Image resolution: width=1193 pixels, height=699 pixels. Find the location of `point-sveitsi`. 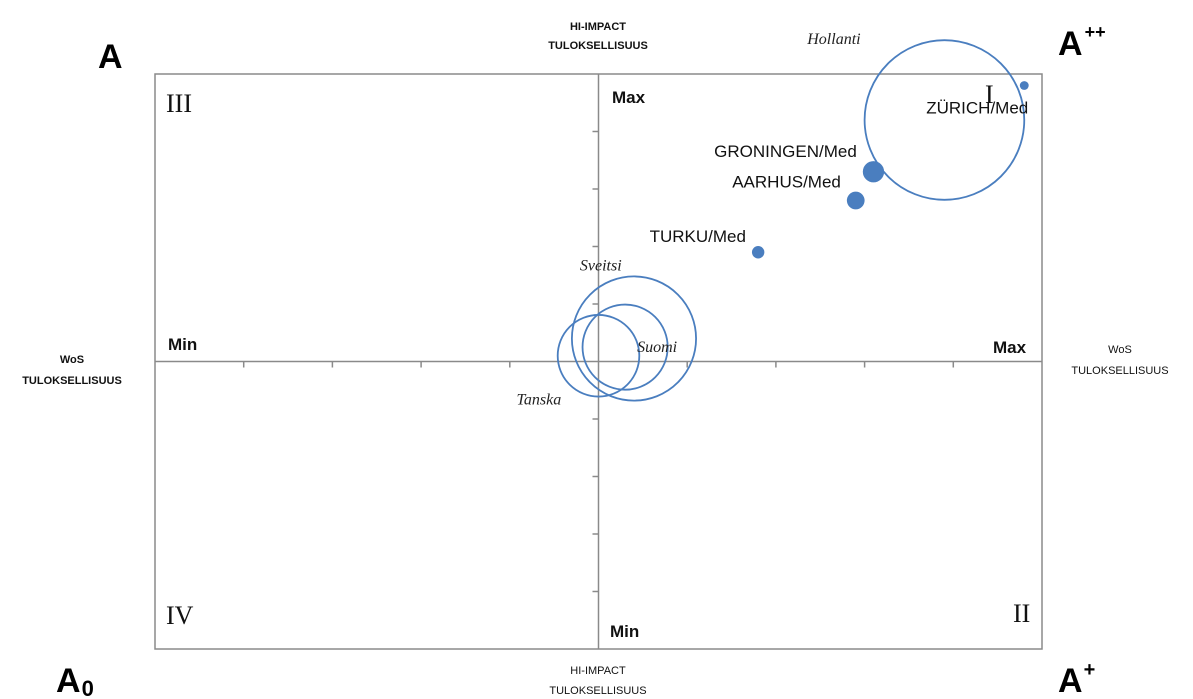

point-sveitsi is located at coordinates (633, 338).